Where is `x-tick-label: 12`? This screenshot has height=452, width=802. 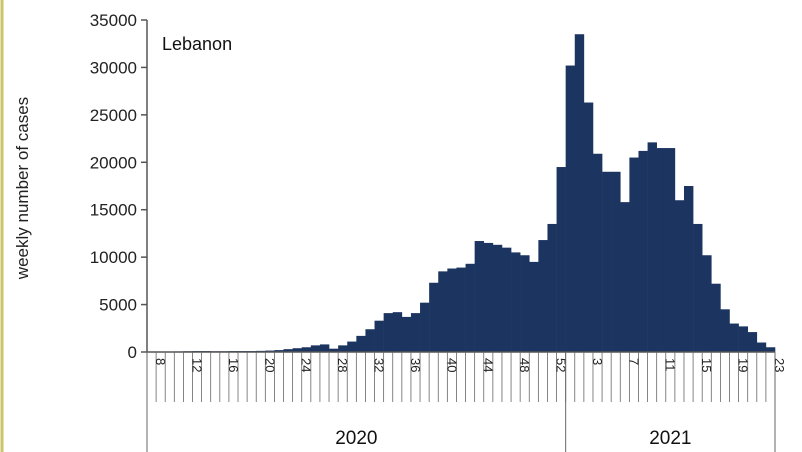
x-tick-label: 12 is located at coordinates (196, 365).